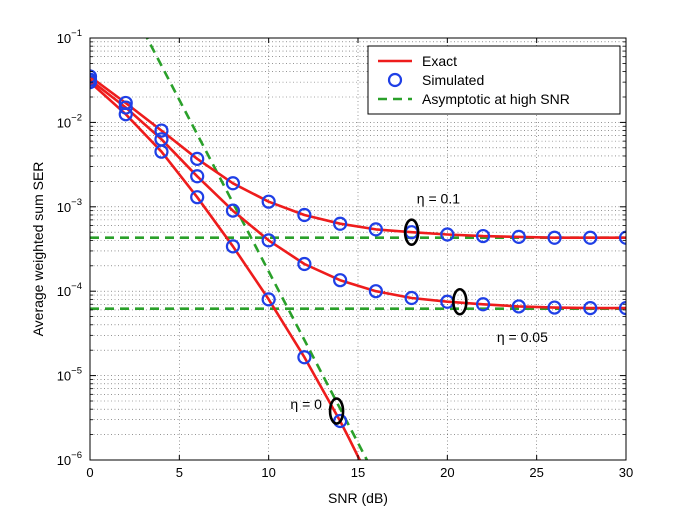 The height and width of the screenshot is (518, 692). What do you see at coordinates (447, 472) in the screenshot?
I see `x-tick-label: 20` at bounding box center [447, 472].